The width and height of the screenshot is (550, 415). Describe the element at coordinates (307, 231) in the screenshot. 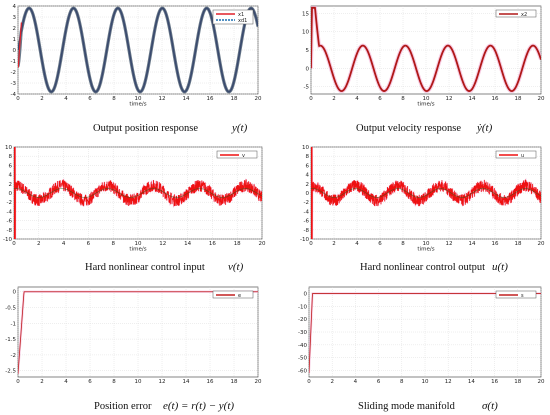

I see `y-tick-label: -8` at that location.